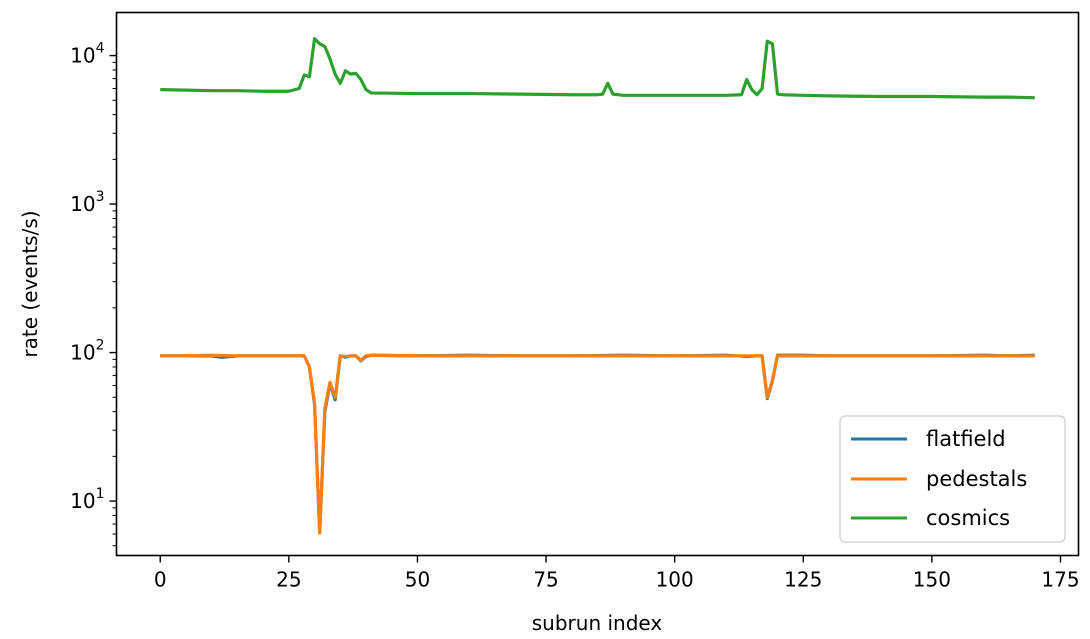  I want to click on legend-box, so click(952, 479).